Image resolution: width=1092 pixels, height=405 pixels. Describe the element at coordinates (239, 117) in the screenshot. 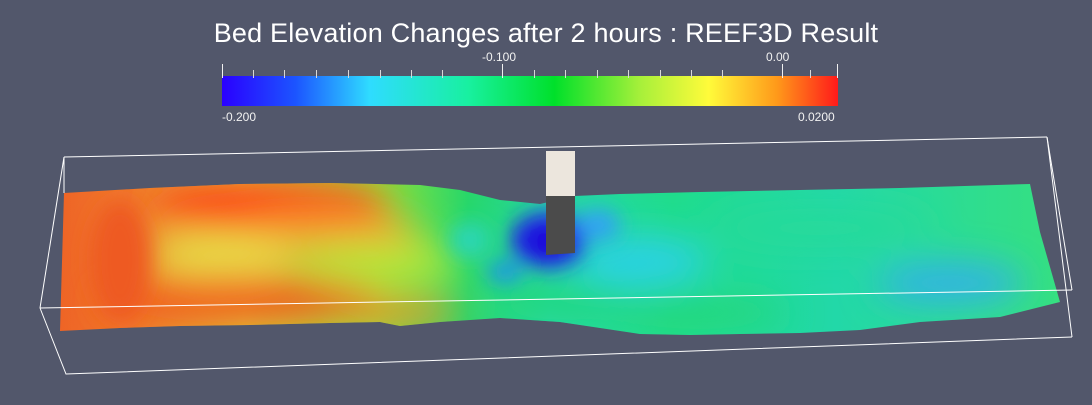

I see `colorbar-min-label: -0.200` at that location.